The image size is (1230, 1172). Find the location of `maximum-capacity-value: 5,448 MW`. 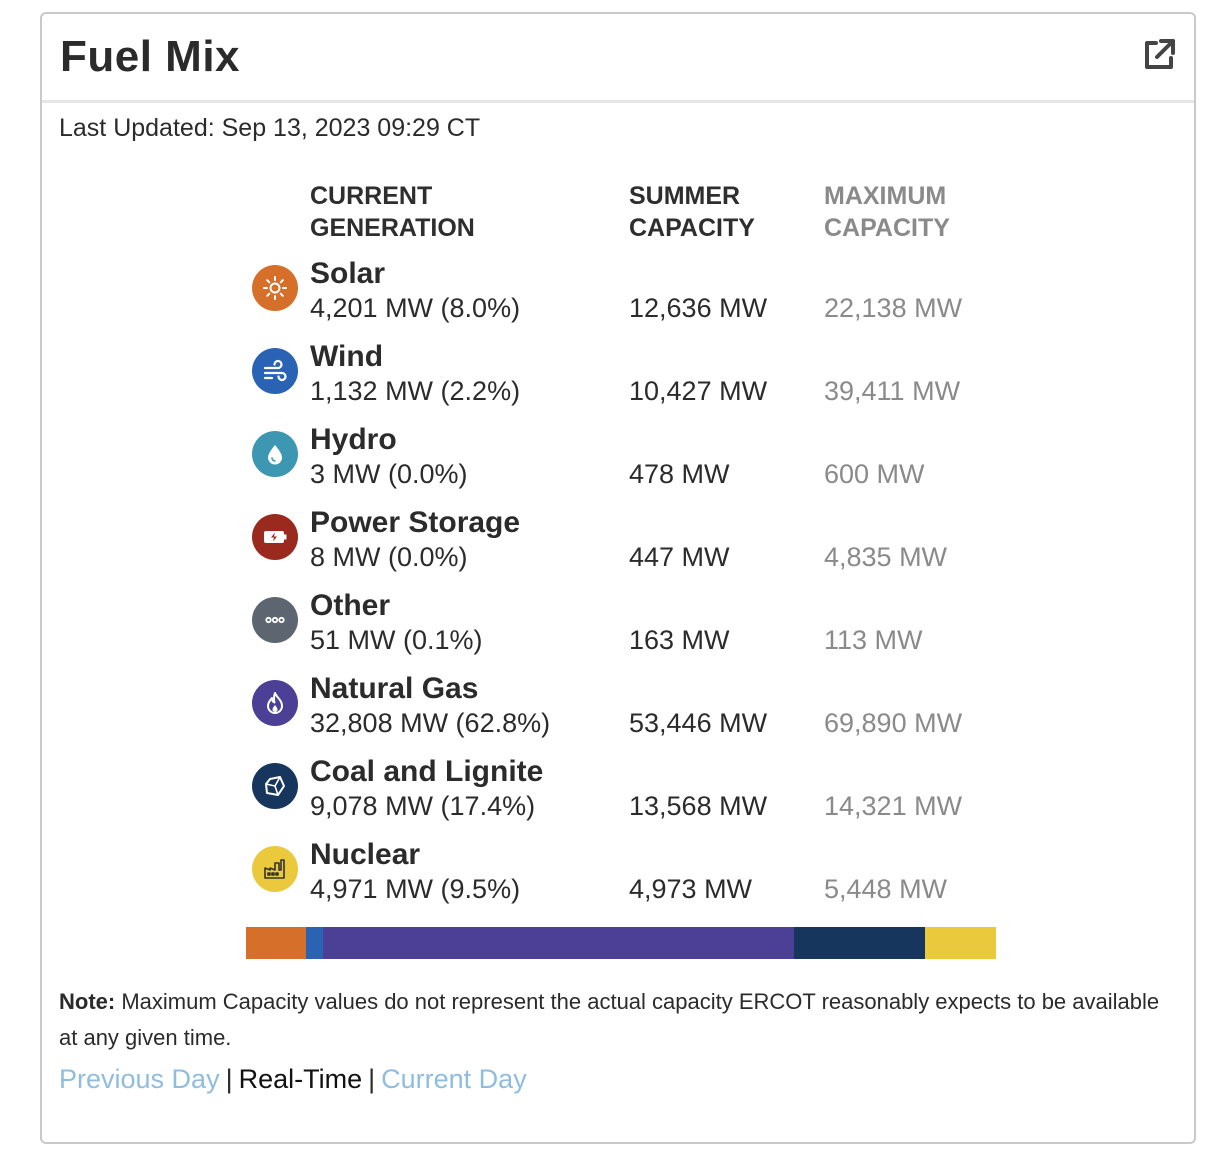

maximum-capacity-value: 5,448 MW is located at coordinates (886, 889).